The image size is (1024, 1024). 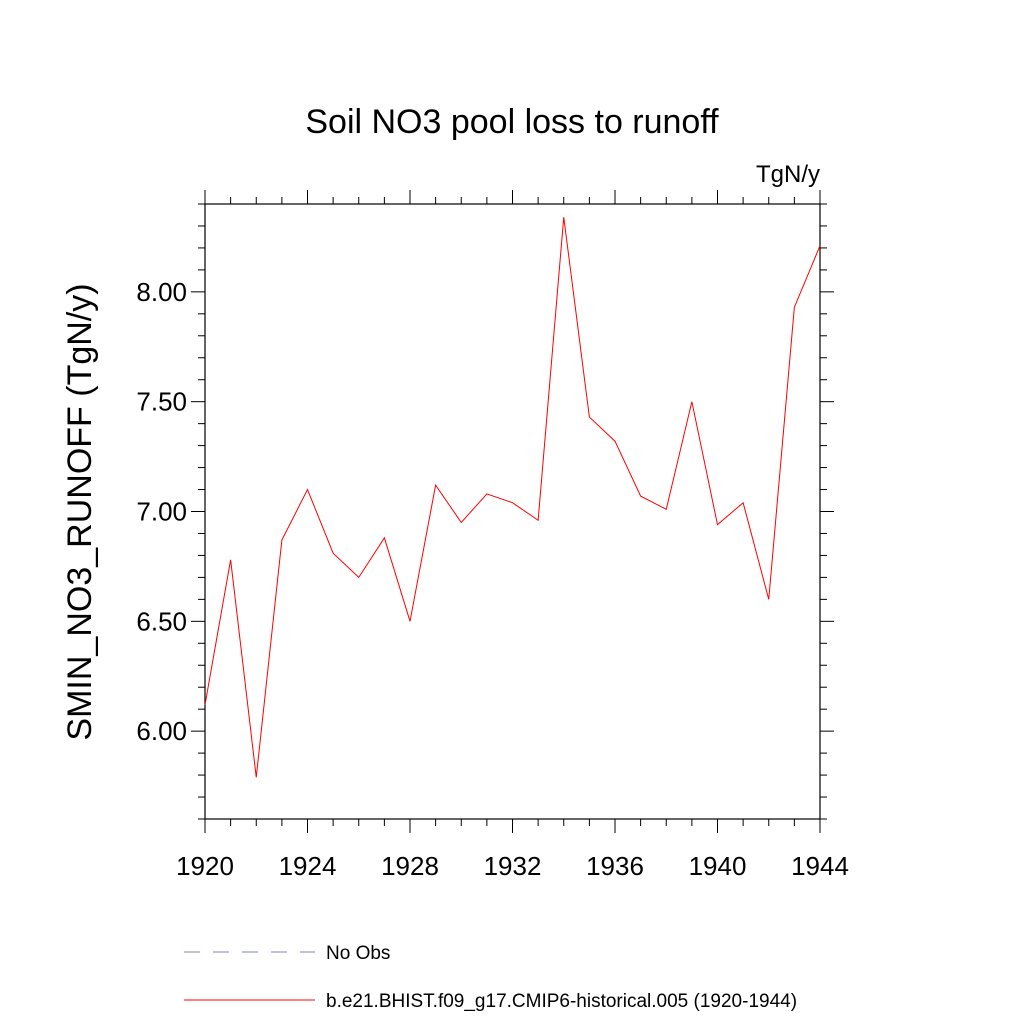 What do you see at coordinates (161, 402) in the screenshot?
I see `y-tick-label: 7.50` at bounding box center [161, 402].